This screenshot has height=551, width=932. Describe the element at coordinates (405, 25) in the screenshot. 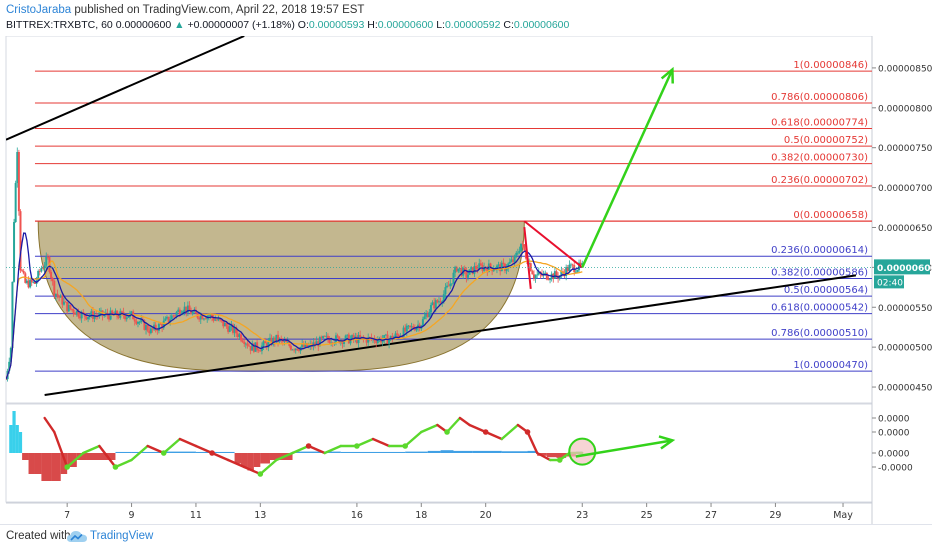

I see `high-value: 0.00000600` at that location.